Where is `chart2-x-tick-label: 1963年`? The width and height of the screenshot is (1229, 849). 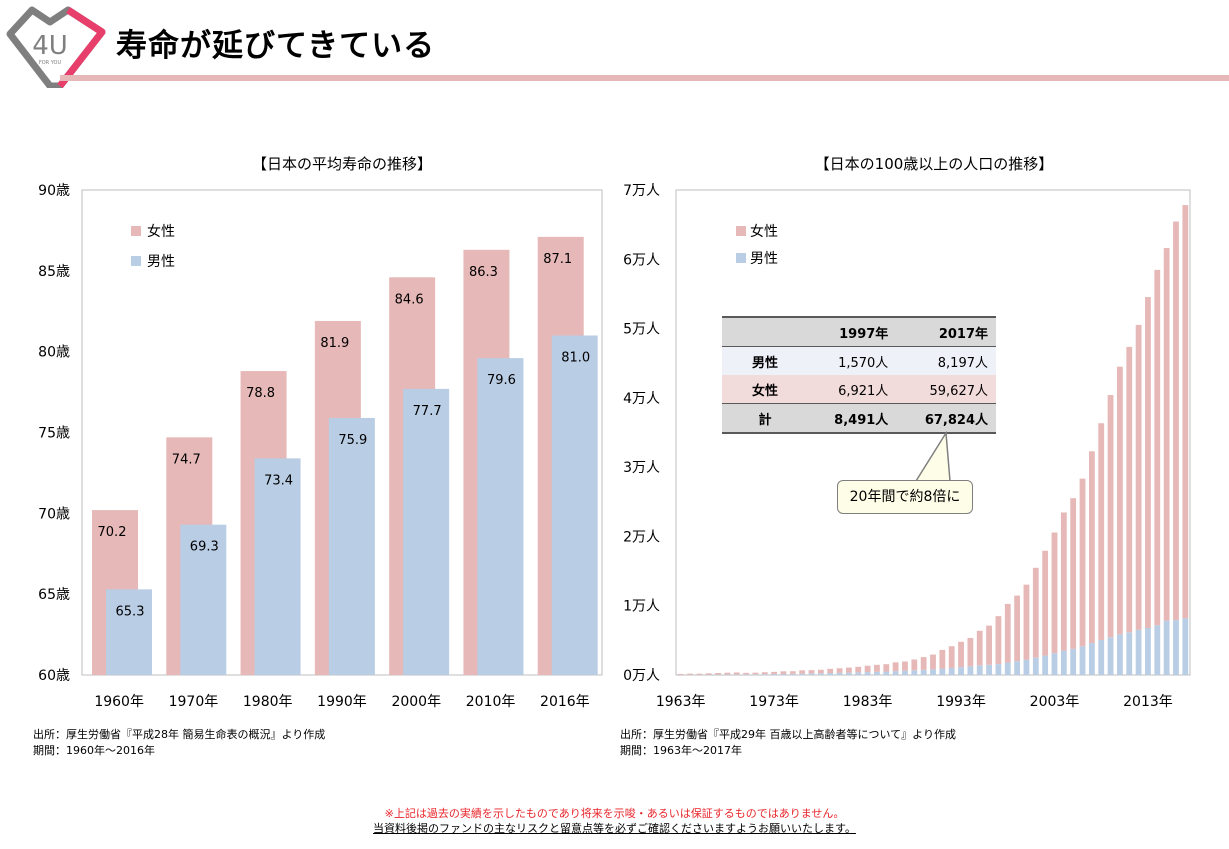 chart2-x-tick-label: 1963年 is located at coordinates (681, 702).